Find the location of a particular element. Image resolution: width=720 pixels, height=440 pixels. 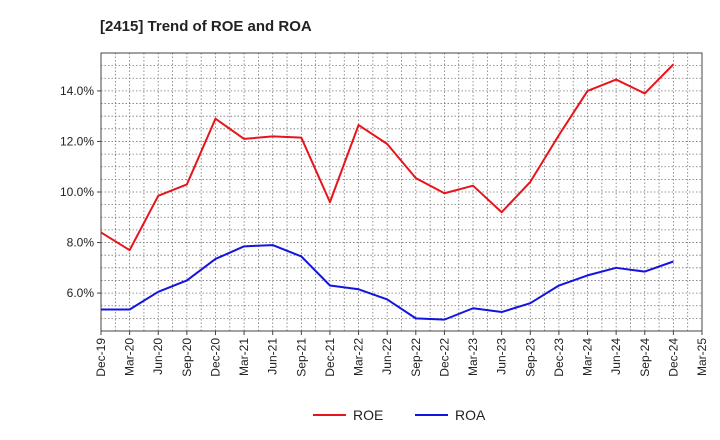

y-axis-ticks: 6.0% 8.0% 10.0% 12.0% 14.0% is located at coordinates (80, 192).